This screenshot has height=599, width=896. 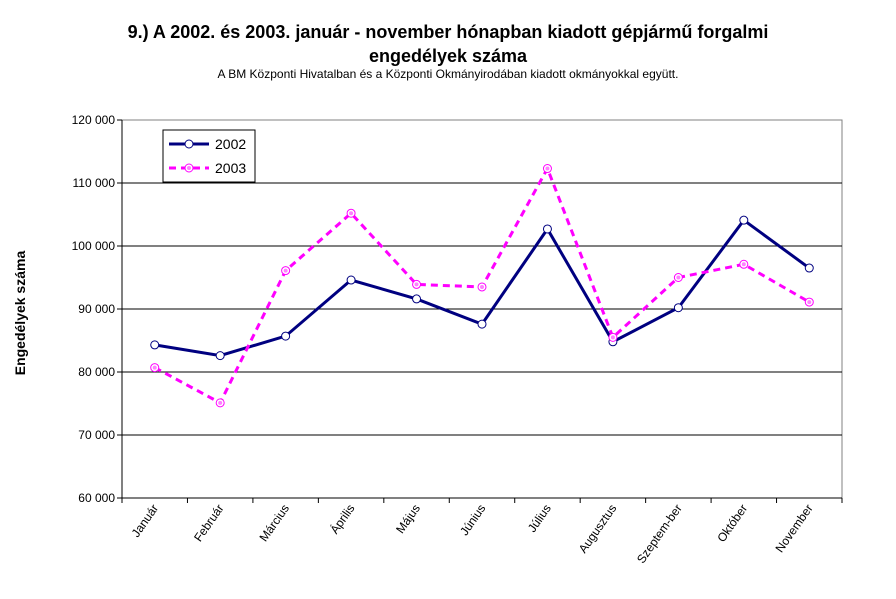 I want to click on x-tick-label: Január, so click(x=145, y=521).